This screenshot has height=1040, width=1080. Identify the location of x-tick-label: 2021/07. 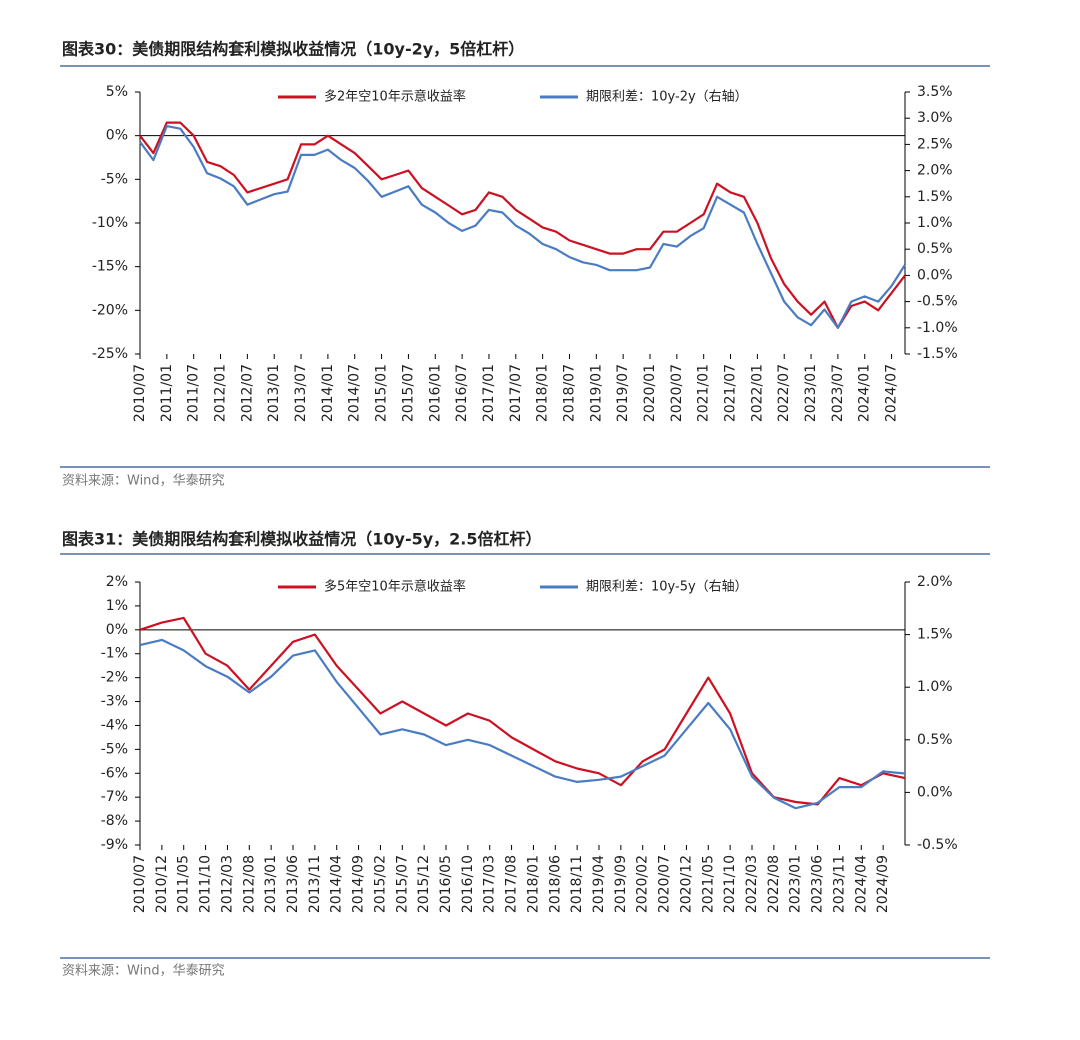
(731, 393).